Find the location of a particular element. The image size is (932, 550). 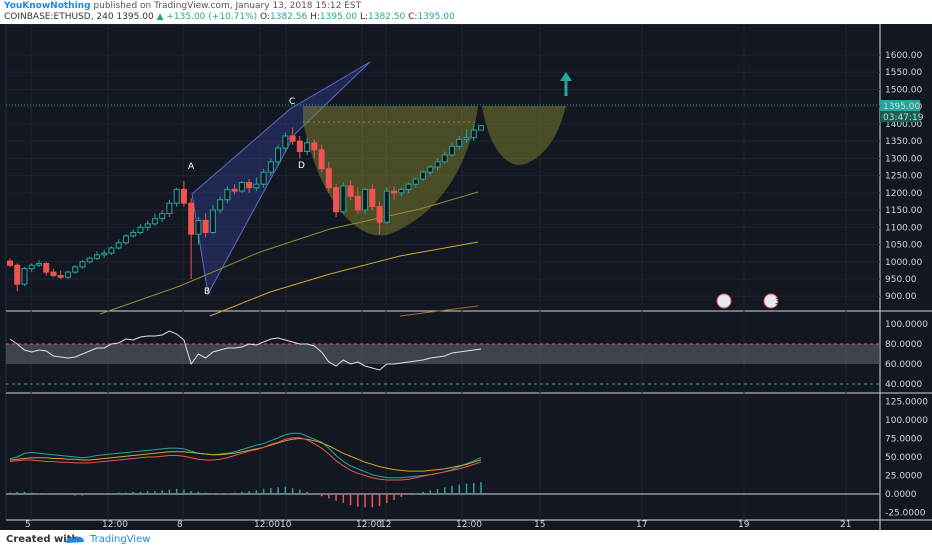

y-tick-label: 1400.00 is located at coordinates (903, 125).